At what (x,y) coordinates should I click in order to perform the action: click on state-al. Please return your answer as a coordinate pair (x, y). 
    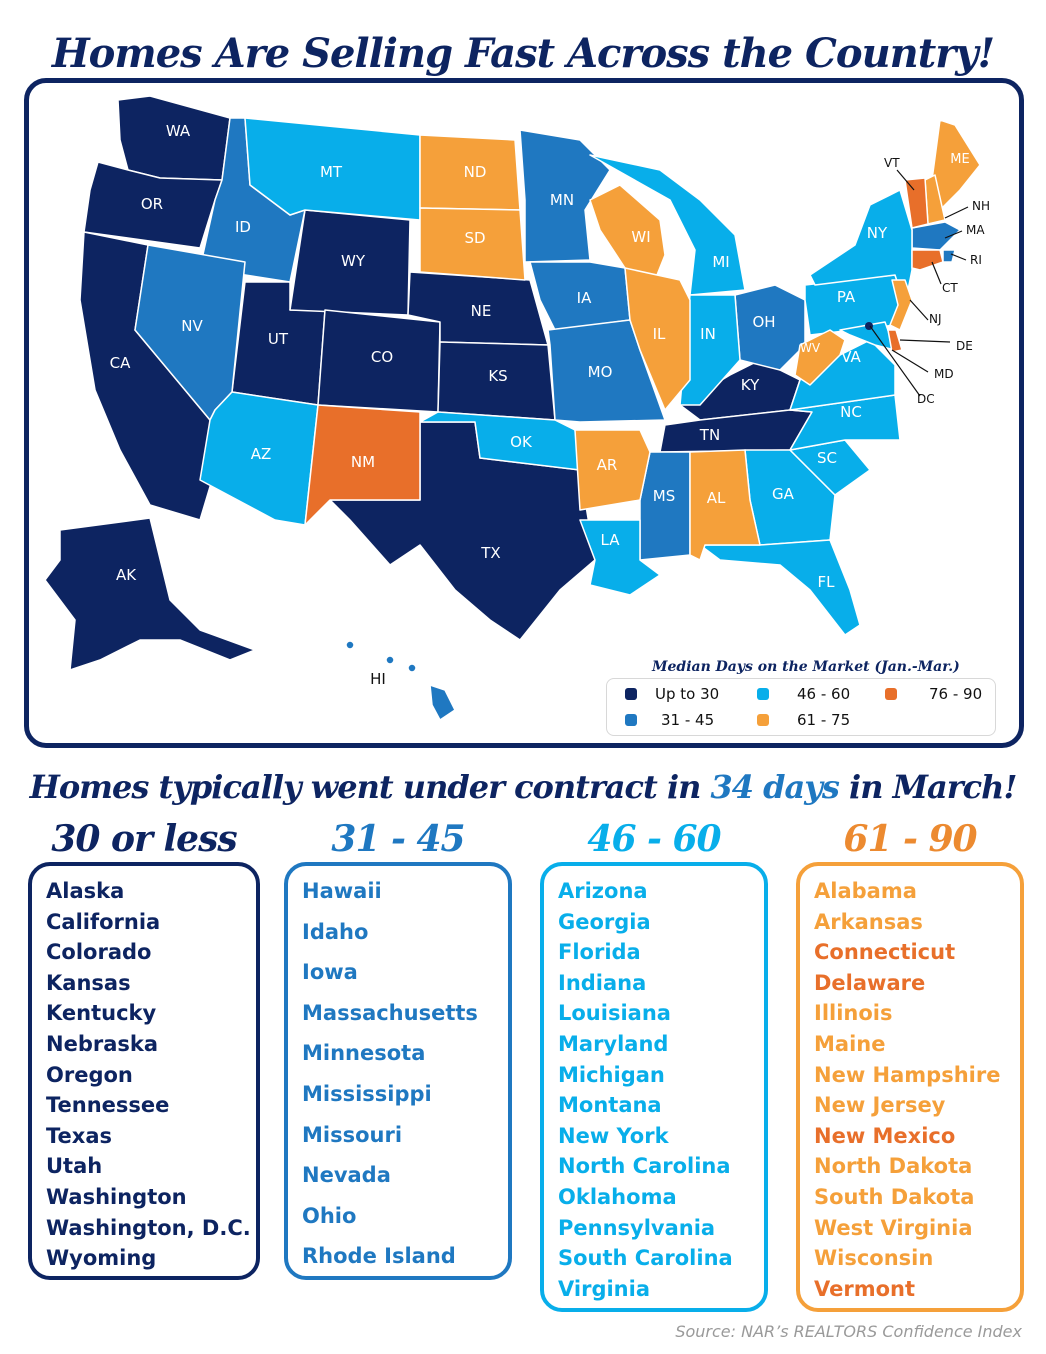
    Looking at the image, I should click on (725, 505).